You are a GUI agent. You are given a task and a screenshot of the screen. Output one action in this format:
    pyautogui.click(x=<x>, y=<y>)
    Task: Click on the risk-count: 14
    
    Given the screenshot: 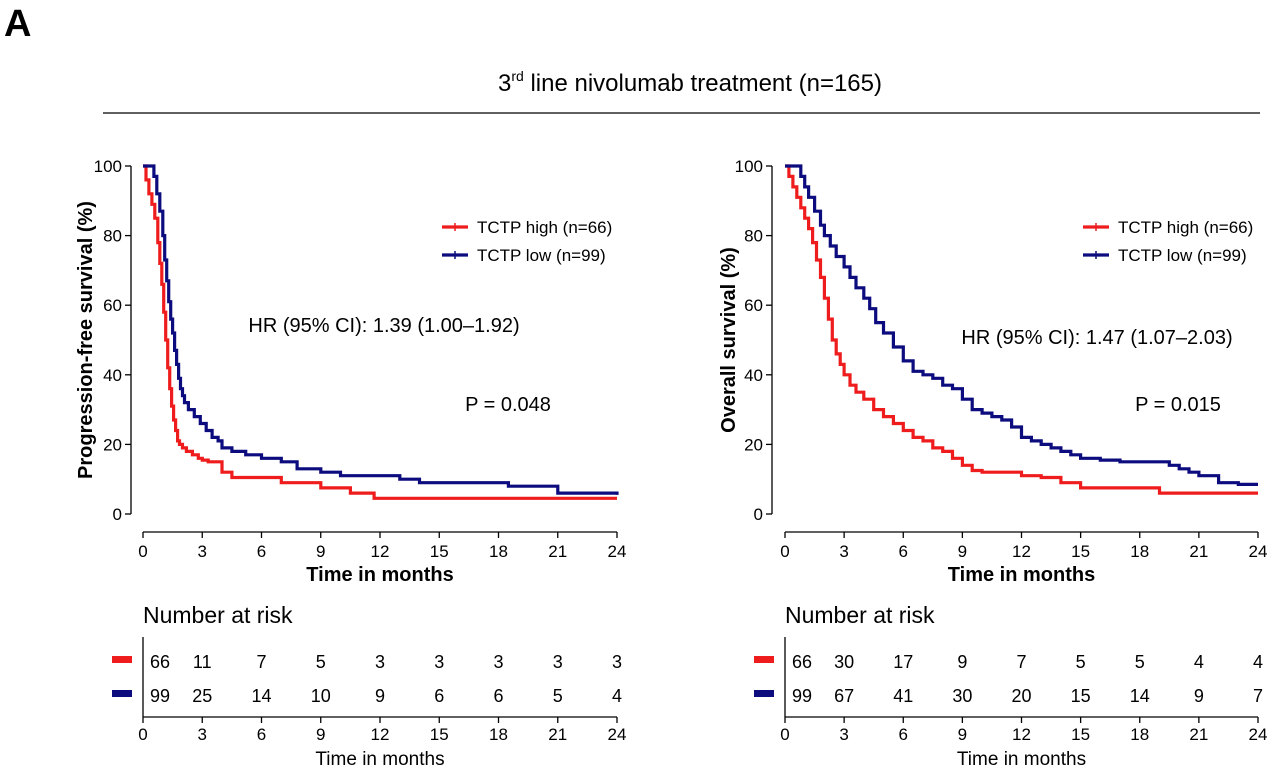 What is the action you would take?
    pyautogui.click(x=261, y=696)
    